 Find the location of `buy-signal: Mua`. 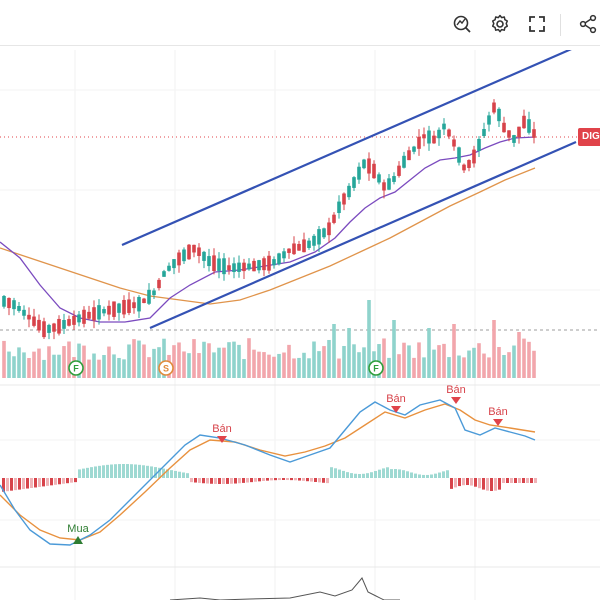

buy-signal: Mua is located at coordinates (78, 533).